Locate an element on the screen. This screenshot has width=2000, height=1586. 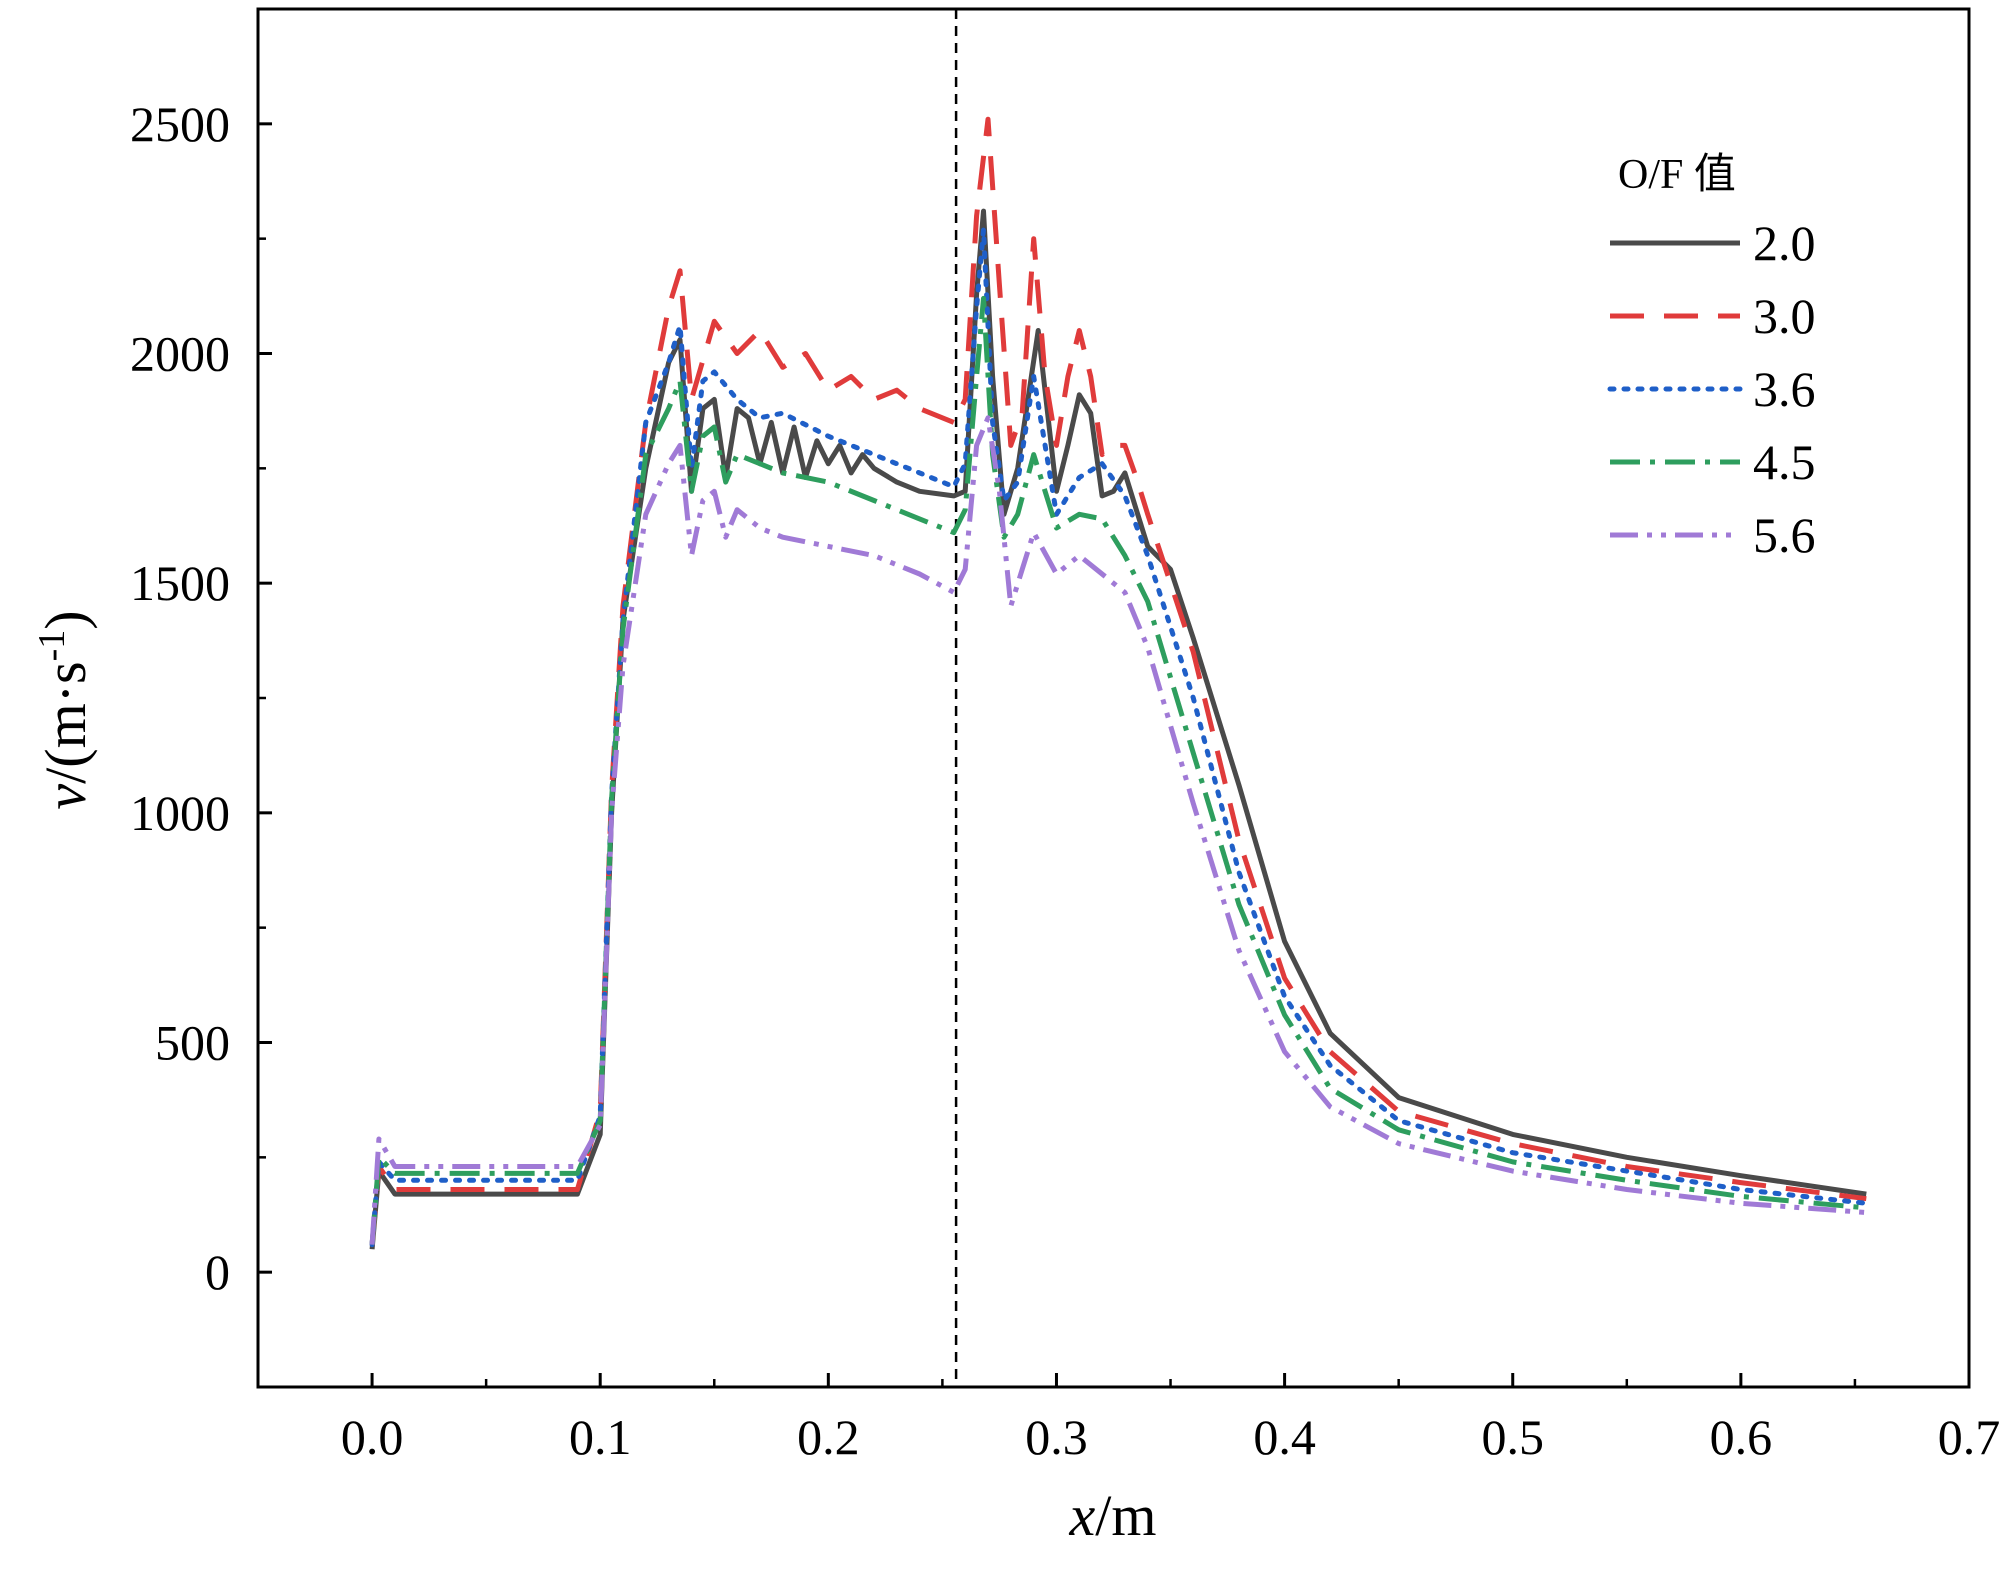
x-tick-label: 0.1 is located at coordinates (600, 1437).